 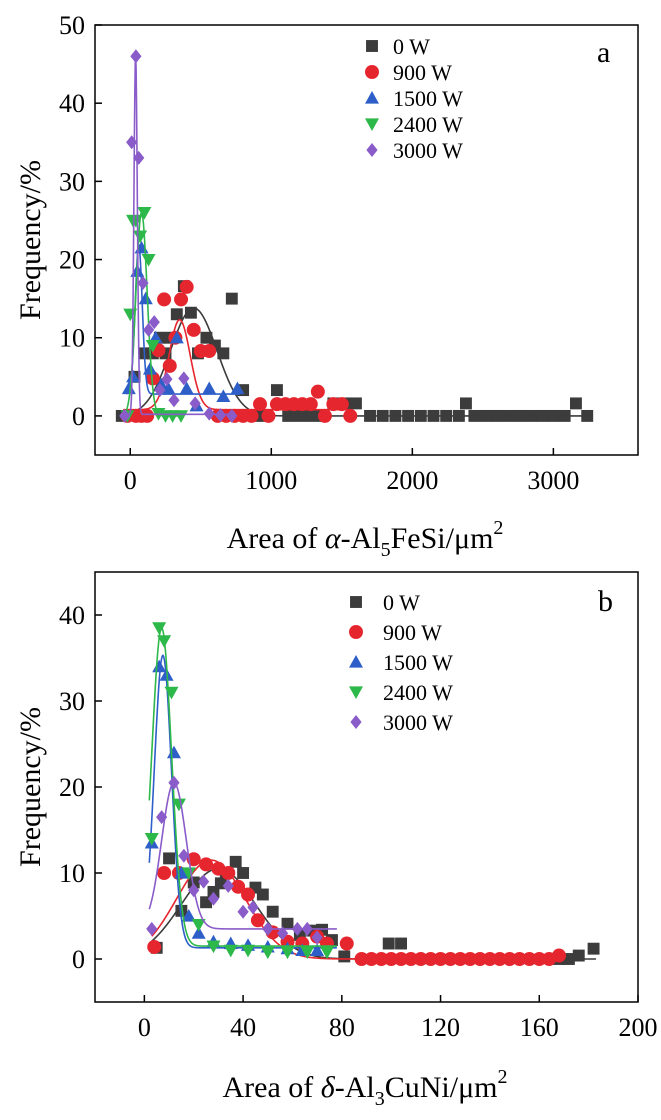 What do you see at coordinates (365, 1088) in the screenshot?
I see `x-axis-label: Area of δ-Al3CuNi/μm2` at bounding box center [365, 1088].